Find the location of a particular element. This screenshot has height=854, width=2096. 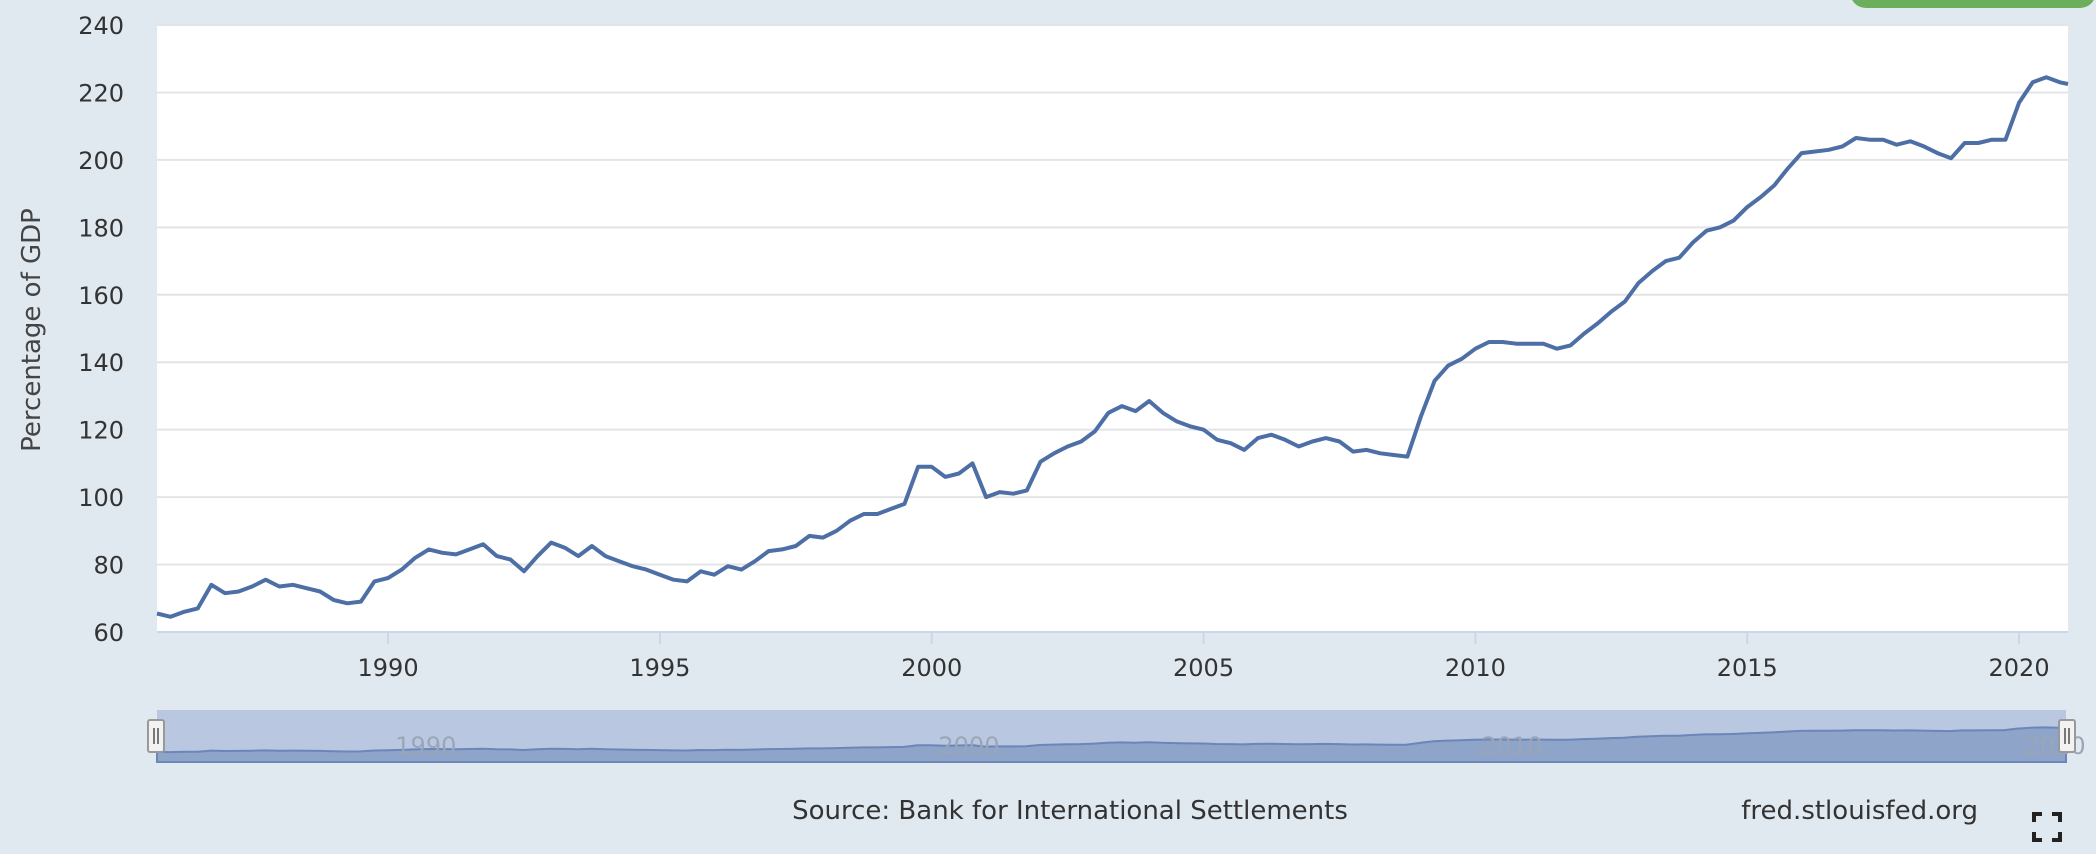

navigator-series is located at coordinates (1111, 744).